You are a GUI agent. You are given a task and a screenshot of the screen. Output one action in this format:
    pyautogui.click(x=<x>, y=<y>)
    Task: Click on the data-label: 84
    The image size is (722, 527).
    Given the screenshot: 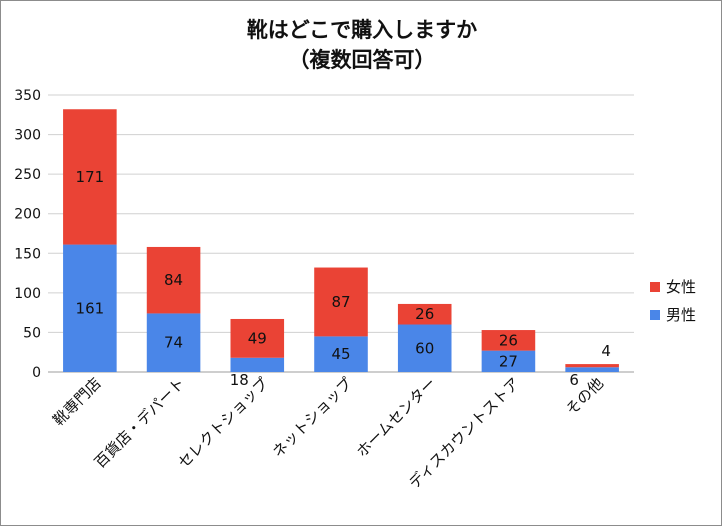 What is the action you would take?
    pyautogui.click(x=173, y=280)
    